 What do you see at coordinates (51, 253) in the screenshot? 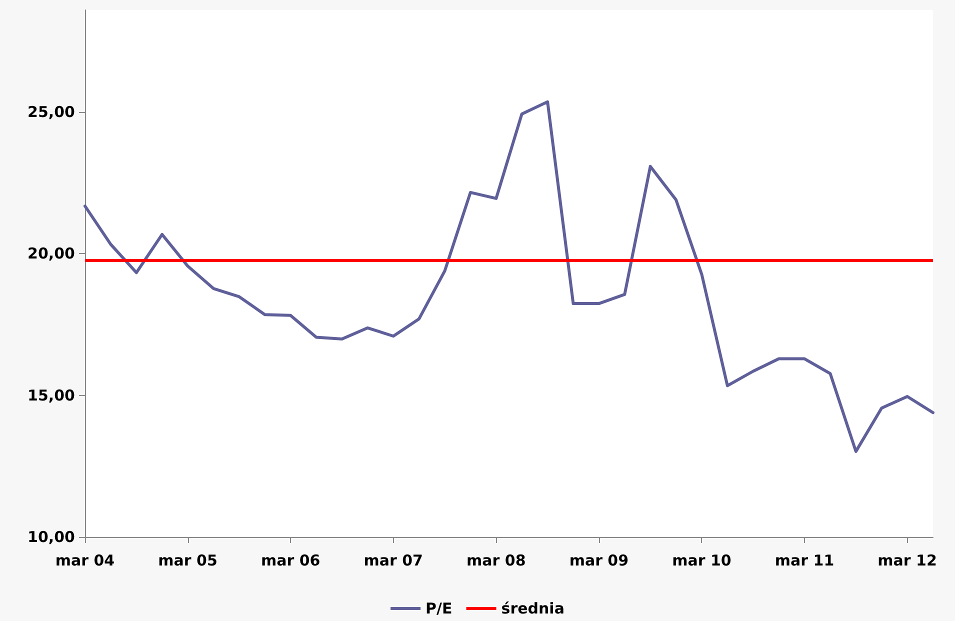
I see `y-tick-label: 20,00` at bounding box center [51, 253].